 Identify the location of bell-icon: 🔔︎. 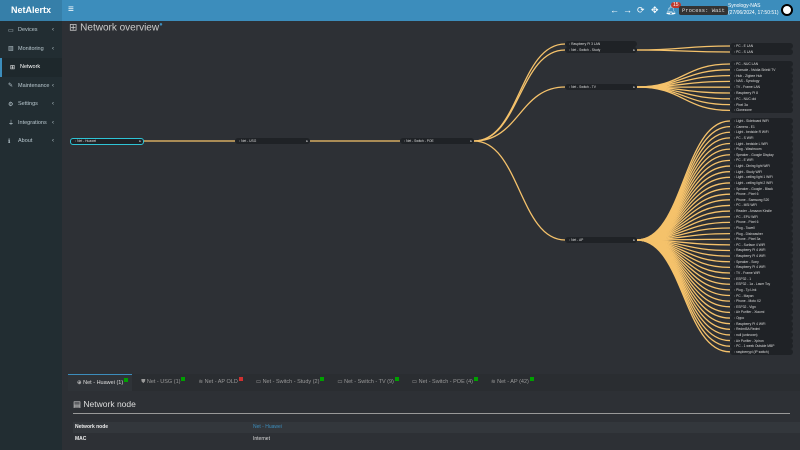
(671, 10).